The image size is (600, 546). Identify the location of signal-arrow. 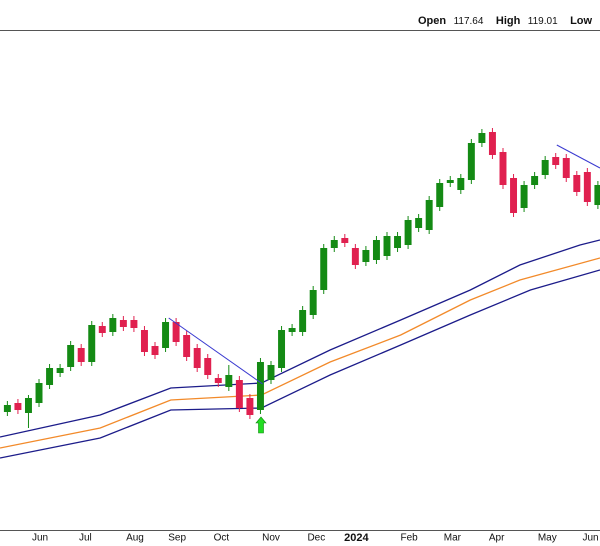
(261, 425).